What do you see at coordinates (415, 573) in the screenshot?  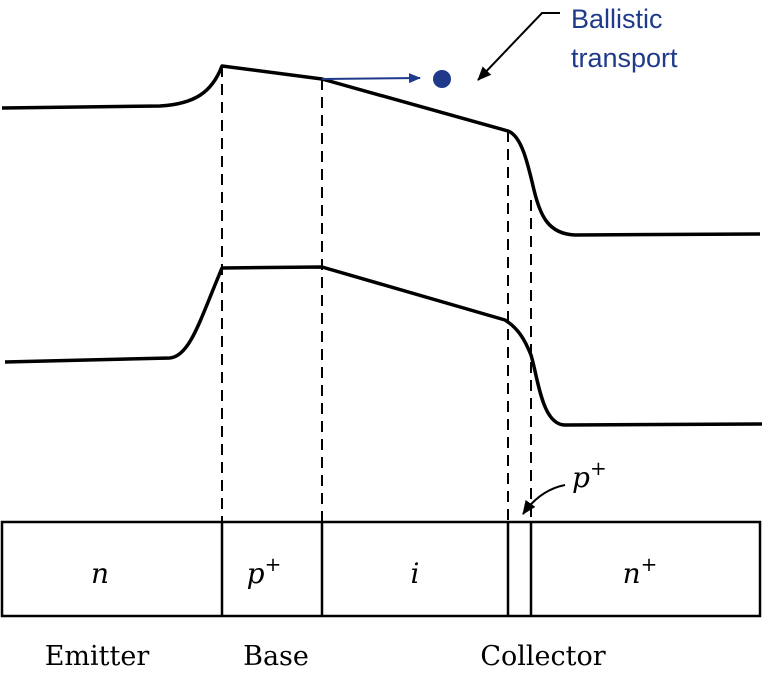 I see `intrinsic-layer-label: i` at bounding box center [415, 573].